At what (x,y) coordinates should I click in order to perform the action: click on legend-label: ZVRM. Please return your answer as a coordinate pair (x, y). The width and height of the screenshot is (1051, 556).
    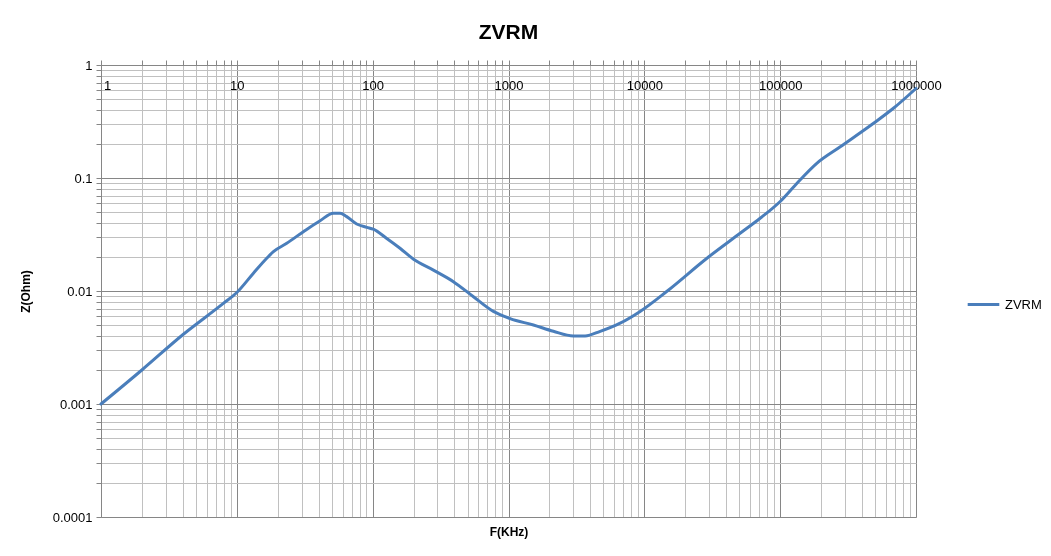
    Looking at the image, I should click on (1023, 304).